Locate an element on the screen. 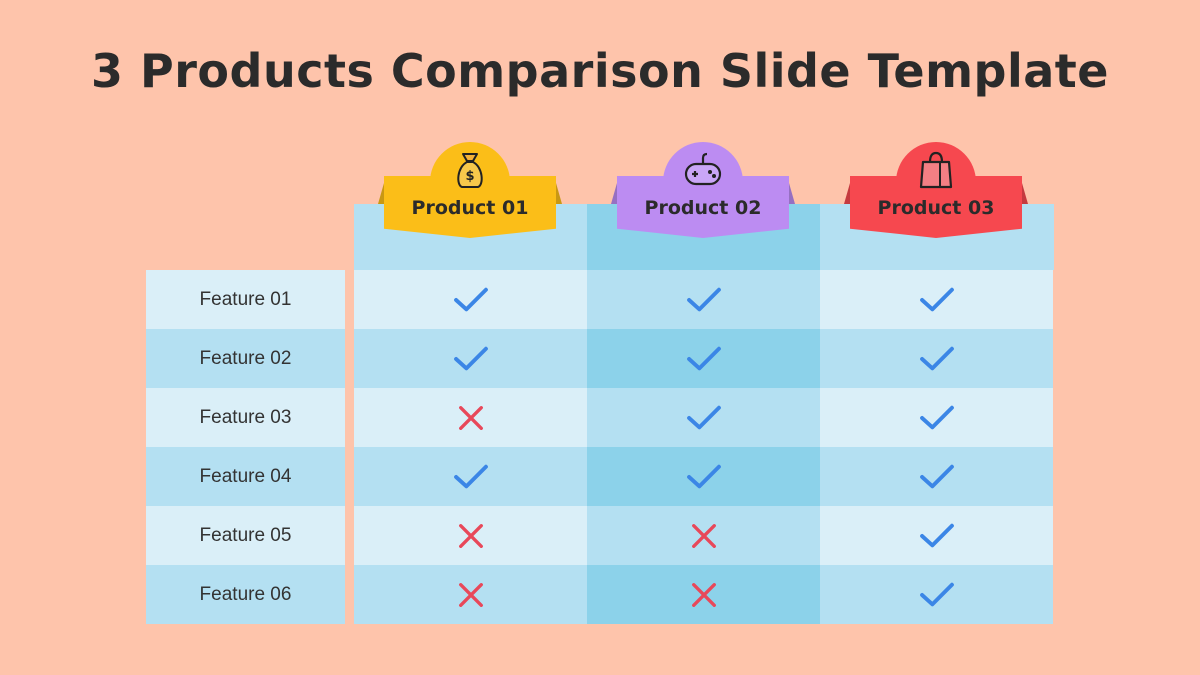  feature-label: Feature 05 is located at coordinates (245, 535).